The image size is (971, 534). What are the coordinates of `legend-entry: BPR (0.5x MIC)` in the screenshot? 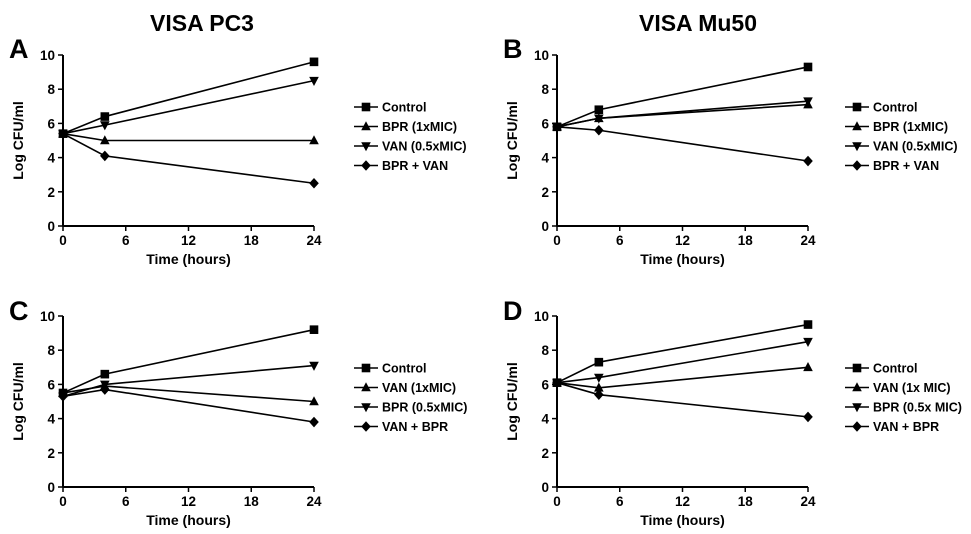 It's located at (917, 408).